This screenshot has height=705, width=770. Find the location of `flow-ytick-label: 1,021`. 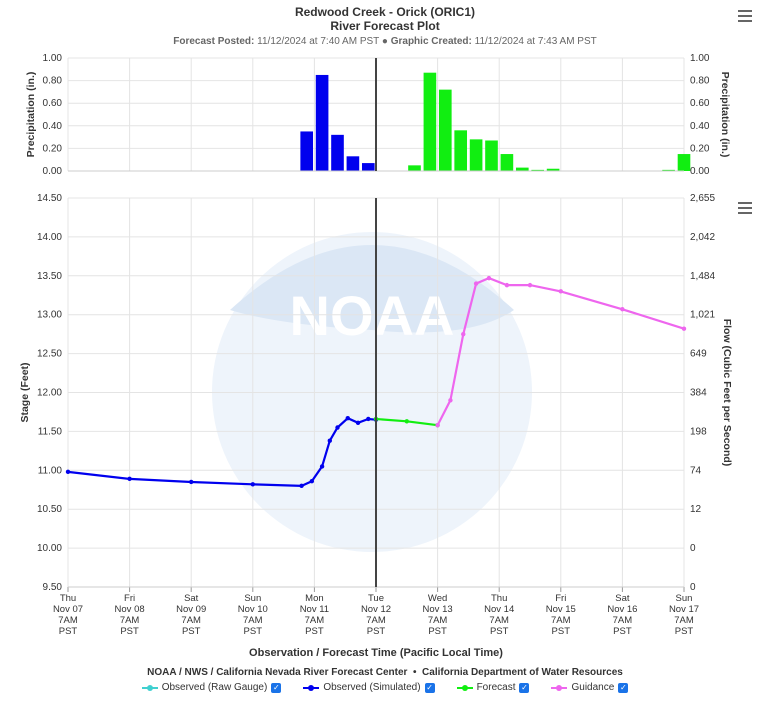

flow-ytick-label: 1,021 is located at coordinates (702, 315).